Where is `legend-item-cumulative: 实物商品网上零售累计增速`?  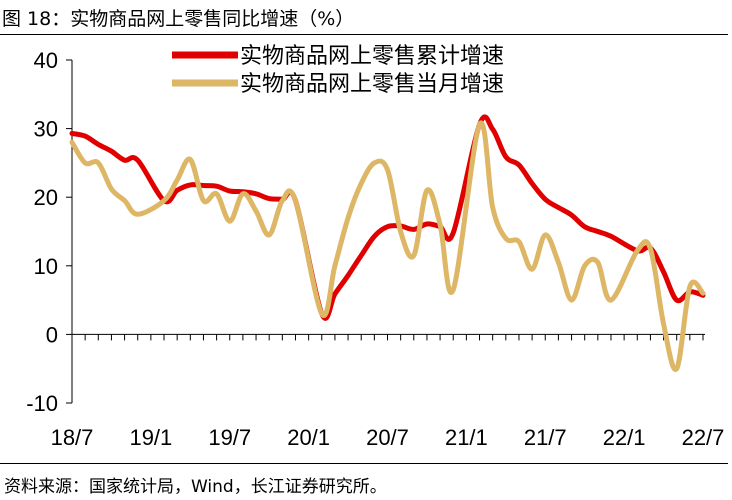
legend-item-cumulative: 实物商品网上零售累计增速 is located at coordinates (338, 56).